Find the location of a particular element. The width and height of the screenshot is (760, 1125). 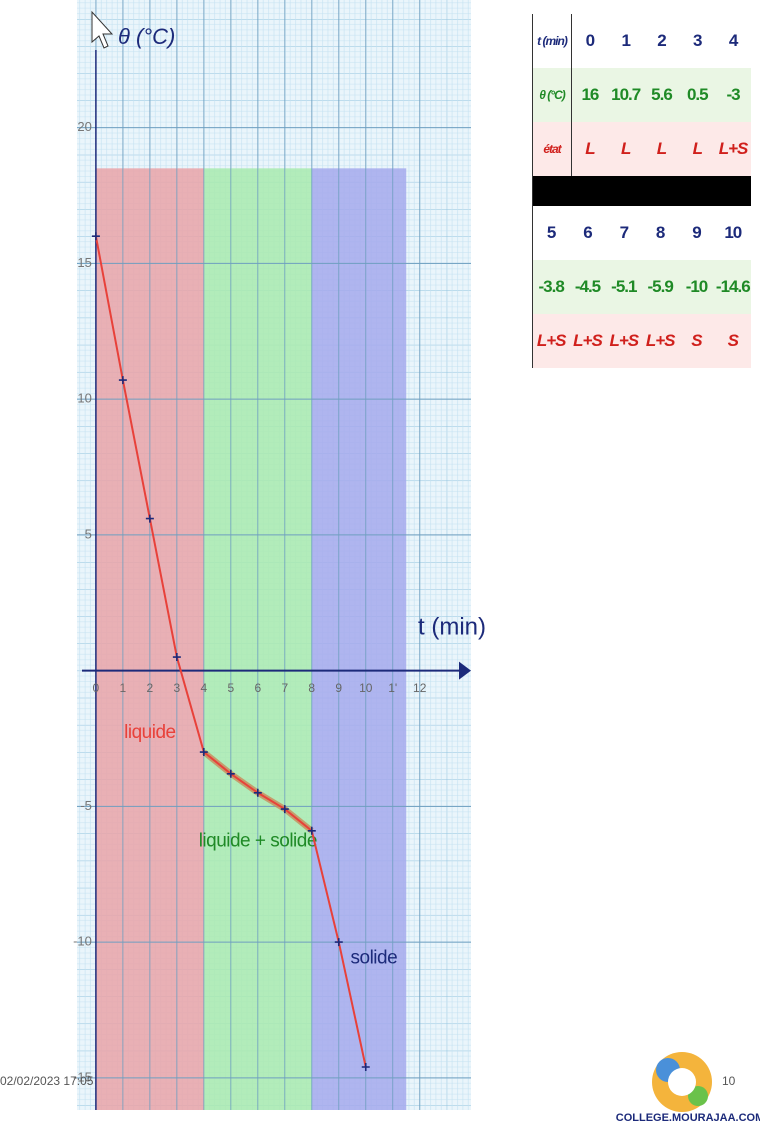

table-cell: 0.5 is located at coordinates (697, 94).